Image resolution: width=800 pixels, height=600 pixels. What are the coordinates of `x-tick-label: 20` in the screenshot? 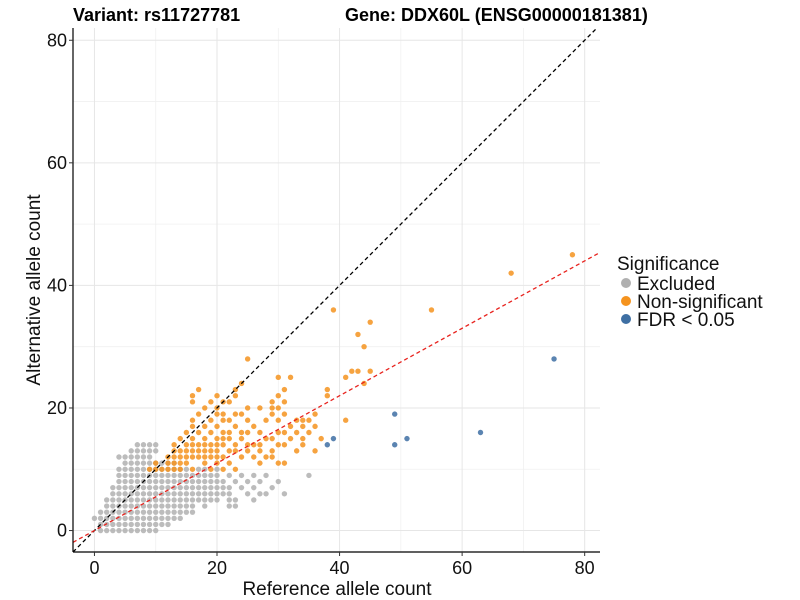 It's located at (217, 568).